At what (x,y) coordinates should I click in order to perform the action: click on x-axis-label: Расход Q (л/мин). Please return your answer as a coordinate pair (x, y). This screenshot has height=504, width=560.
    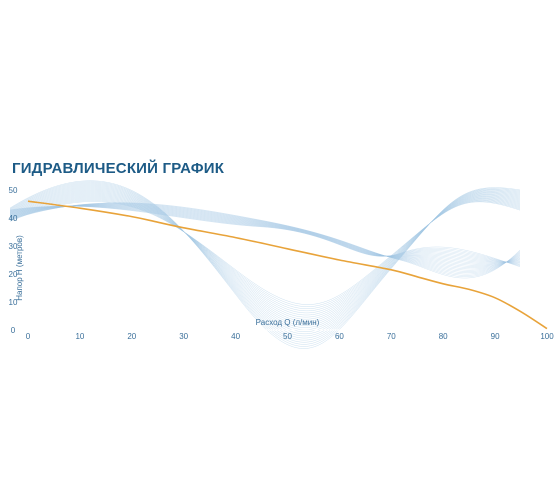
    Looking at the image, I should click on (288, 322).